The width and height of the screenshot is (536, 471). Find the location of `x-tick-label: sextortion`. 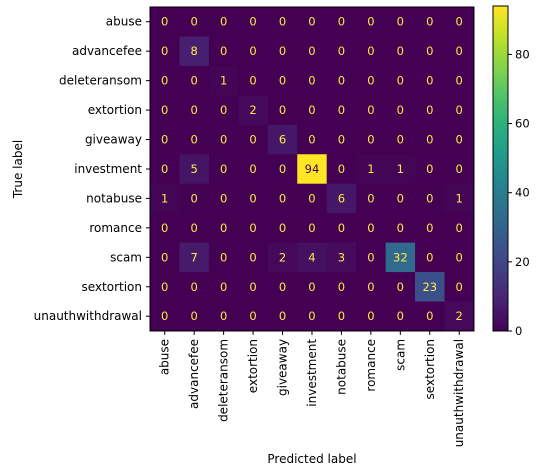

x-tick-label: sextortion is located at coordinates (430, 369).